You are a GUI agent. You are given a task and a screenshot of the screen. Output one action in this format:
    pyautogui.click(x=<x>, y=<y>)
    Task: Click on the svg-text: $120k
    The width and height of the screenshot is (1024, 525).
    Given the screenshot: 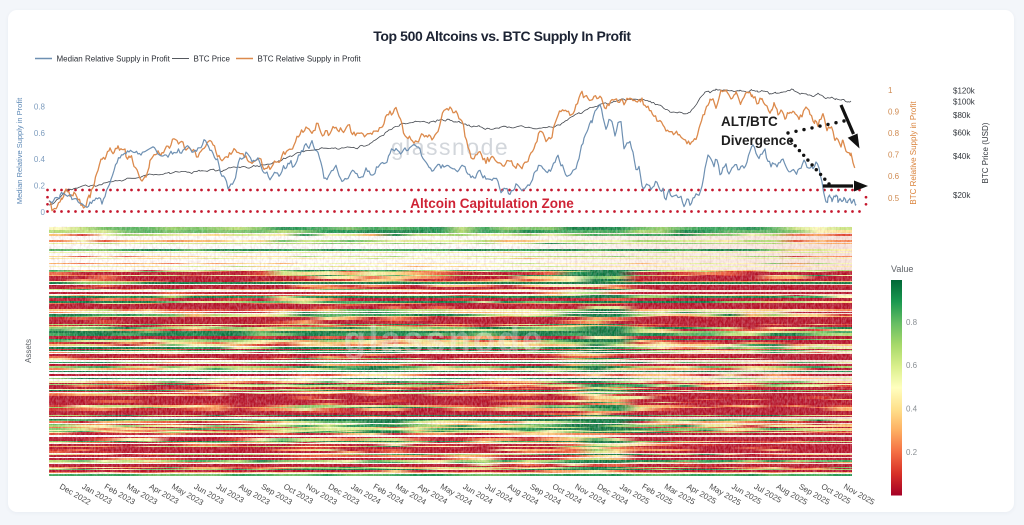 What is the action you would take?
    pyautogui.click(x=964, y=90)
    